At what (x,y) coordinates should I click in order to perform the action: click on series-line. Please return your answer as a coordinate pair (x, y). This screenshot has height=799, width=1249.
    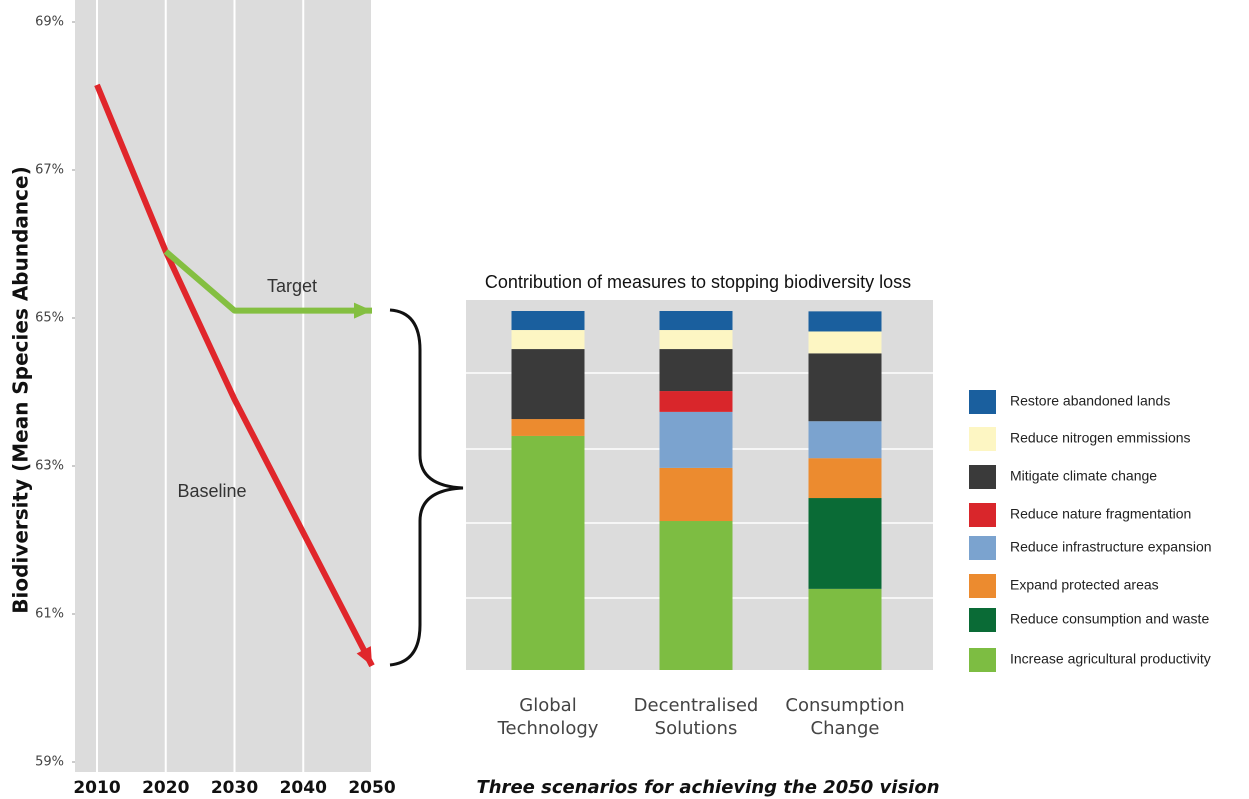
    Looking at the image, I should click on (267, 281).